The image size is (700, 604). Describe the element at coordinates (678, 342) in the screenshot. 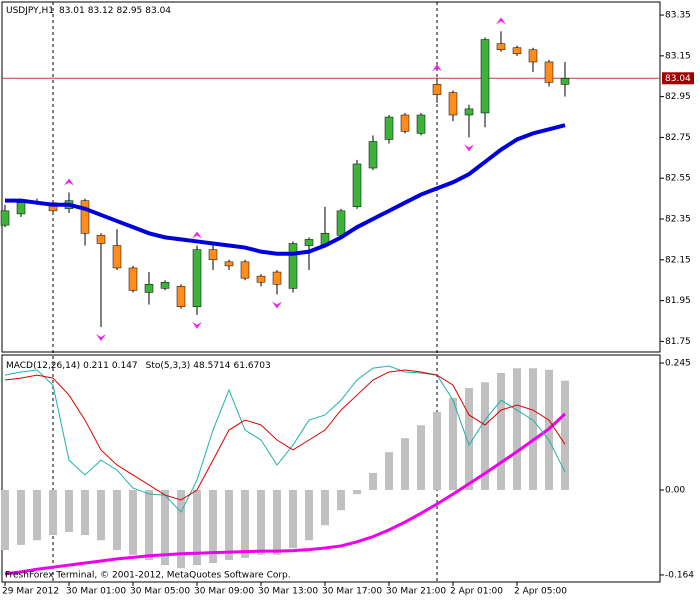

I see `y-tick-label: 81.75` at that location.